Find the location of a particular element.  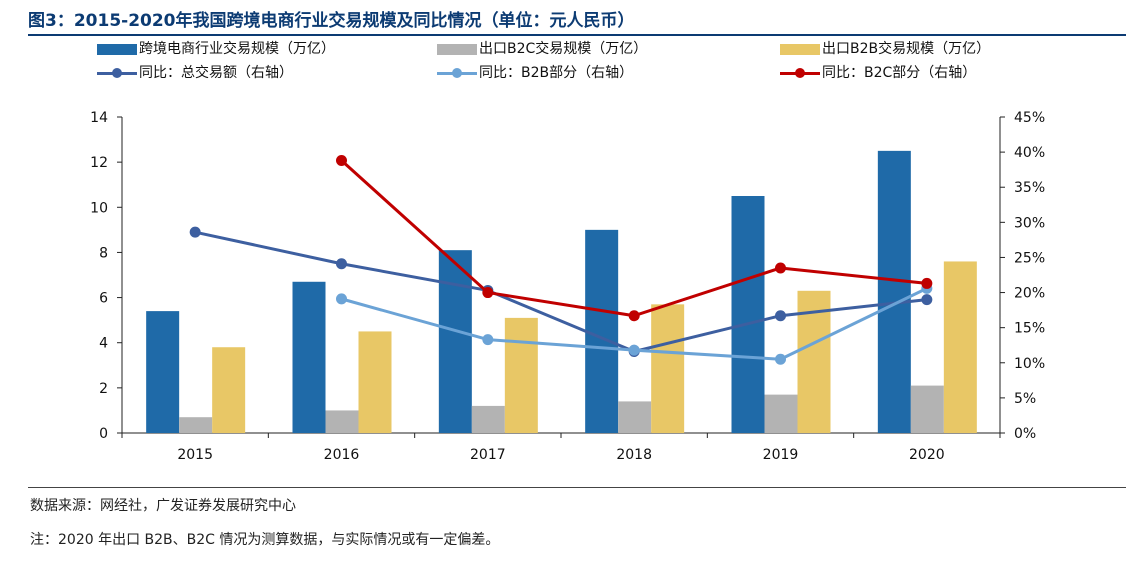

x-tick-label: 2016 is located at coordinates (342, 455).